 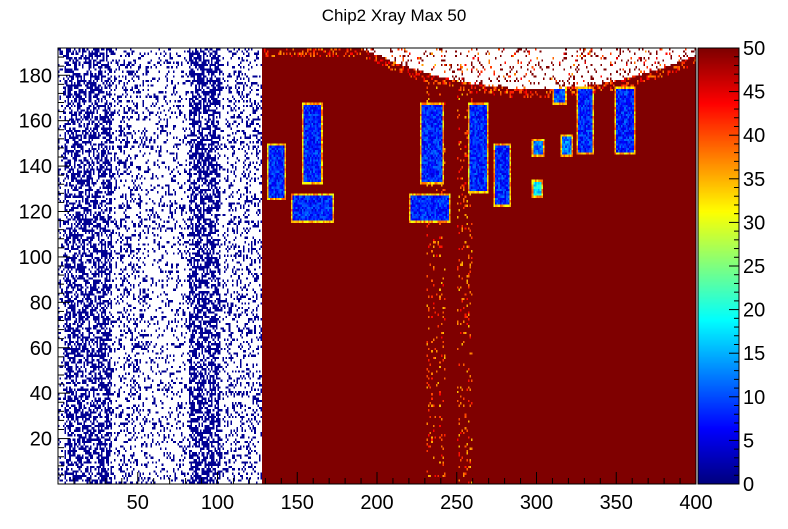 I want to click on z-tick-label: 30, so click(x=754, y=223).